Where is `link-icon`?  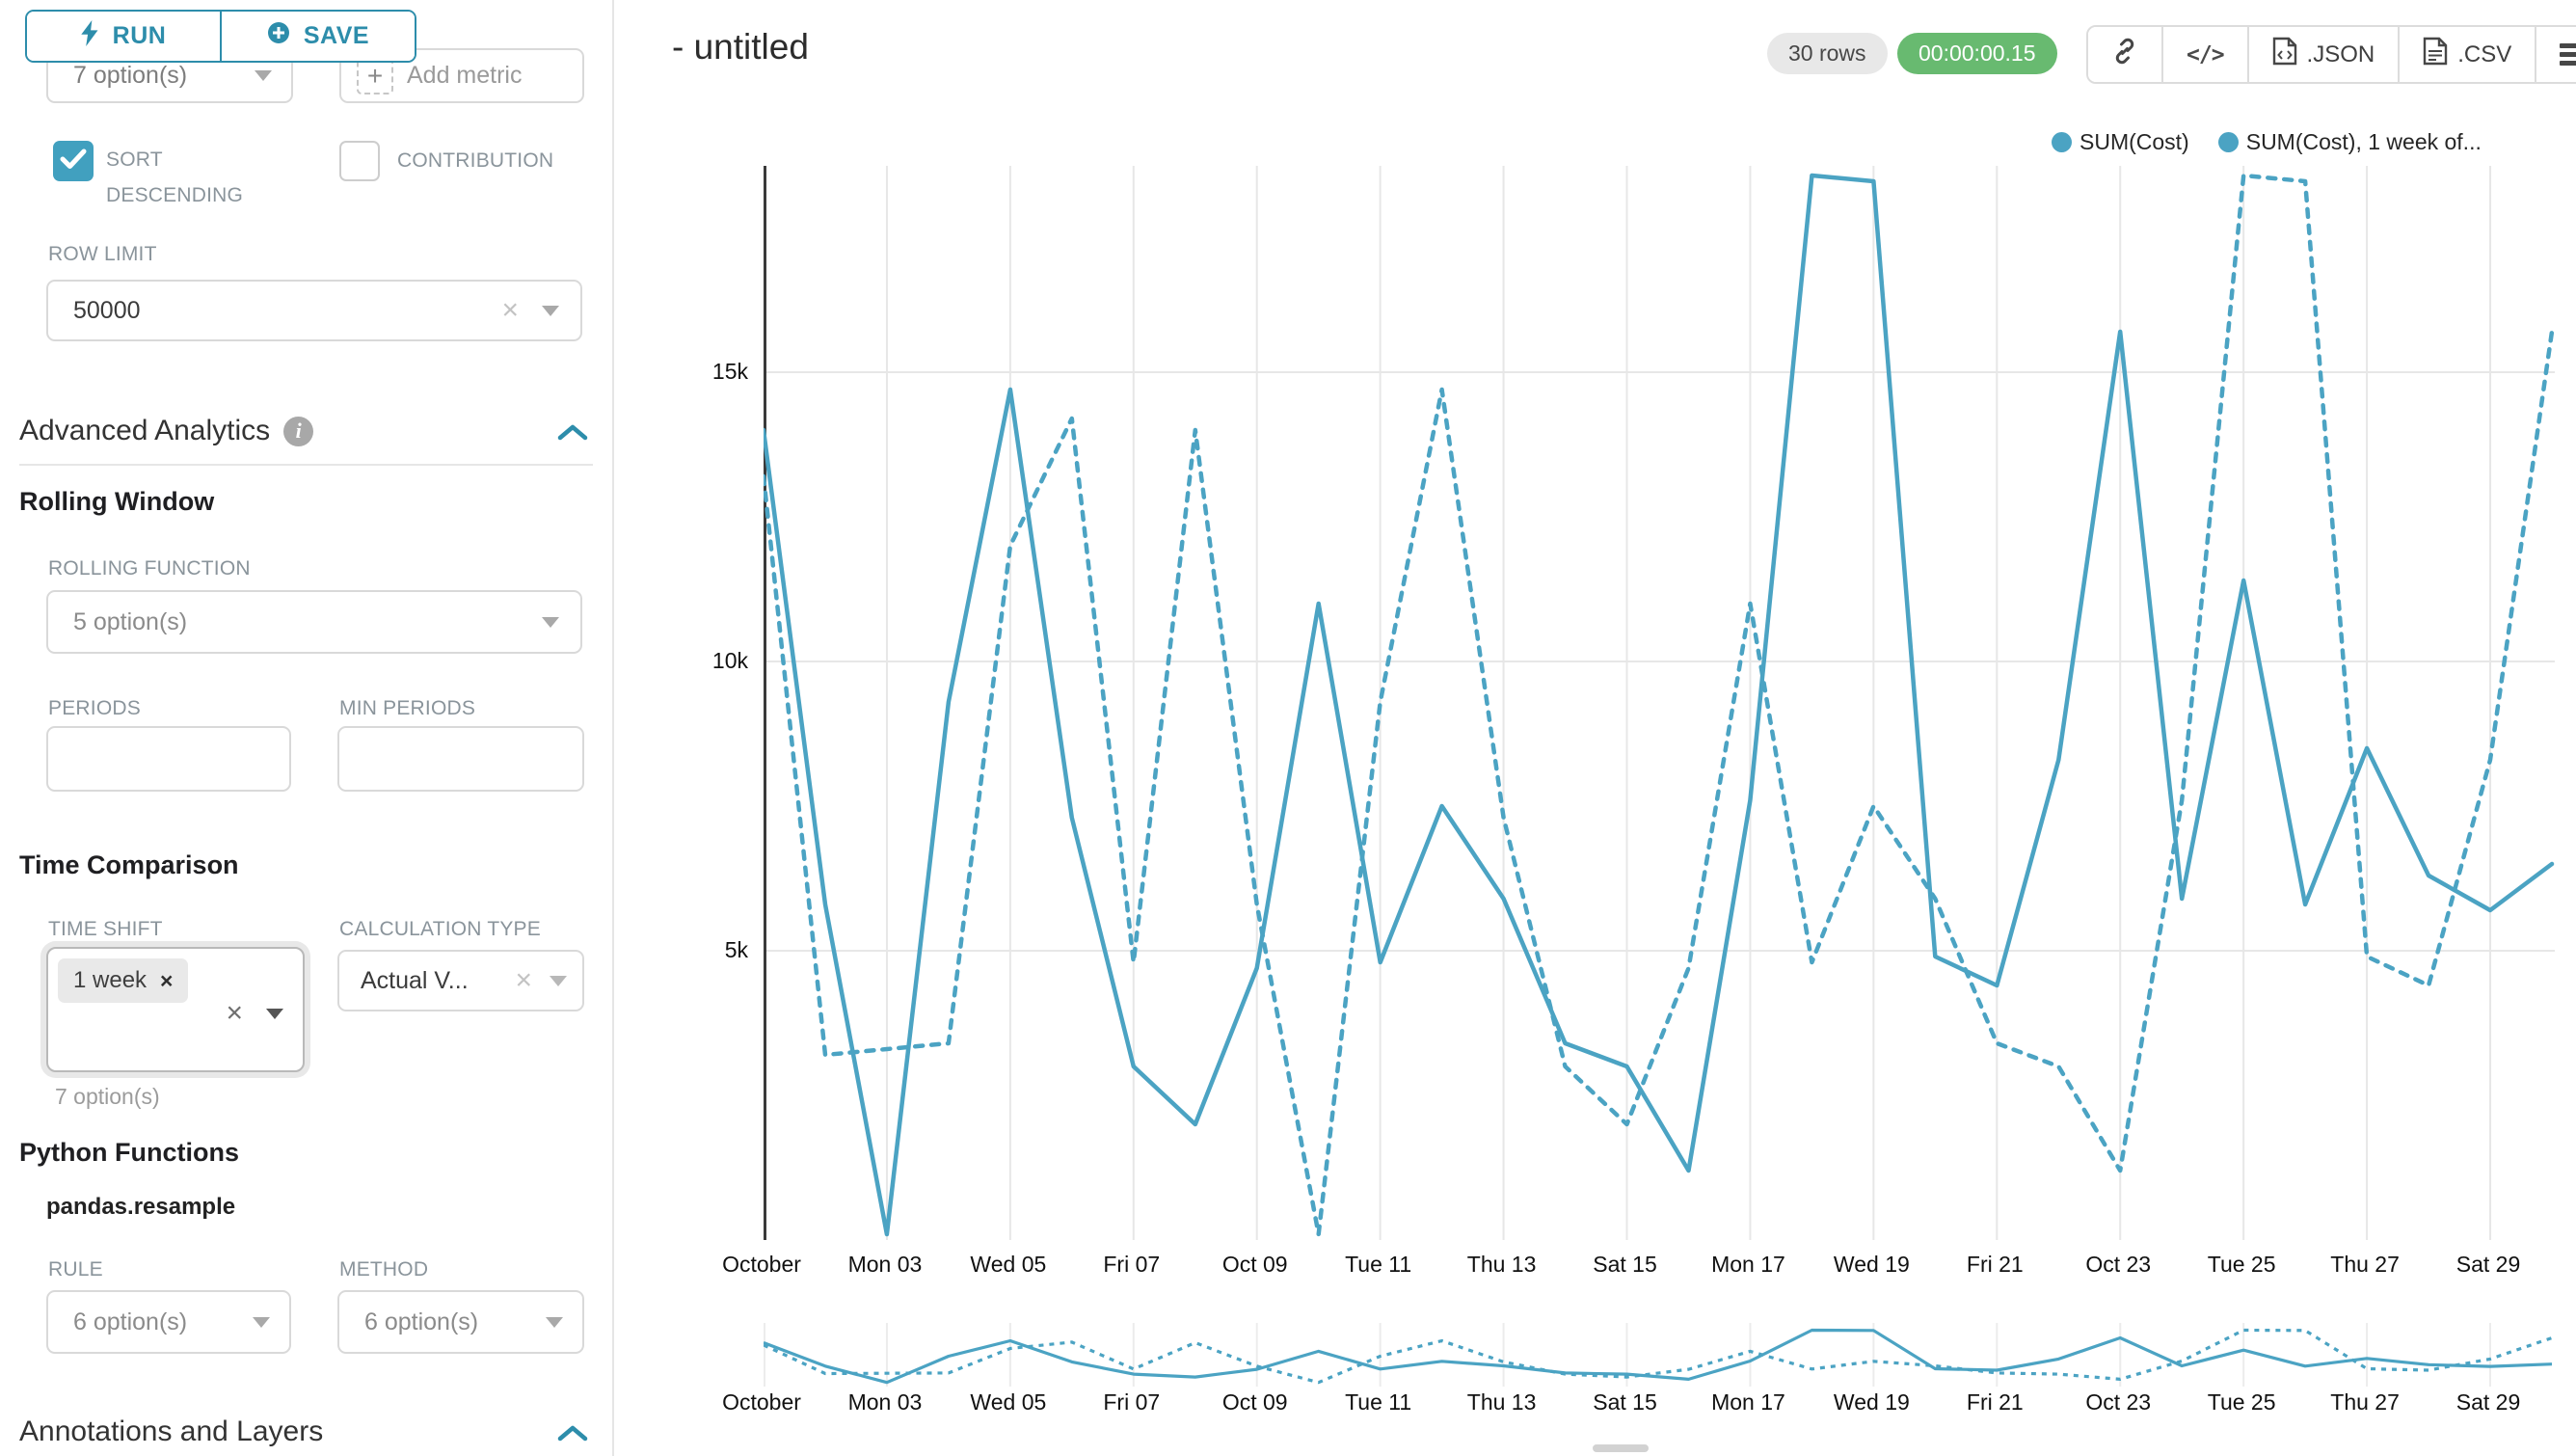
link-icon is located at coordinates (2125, 54).